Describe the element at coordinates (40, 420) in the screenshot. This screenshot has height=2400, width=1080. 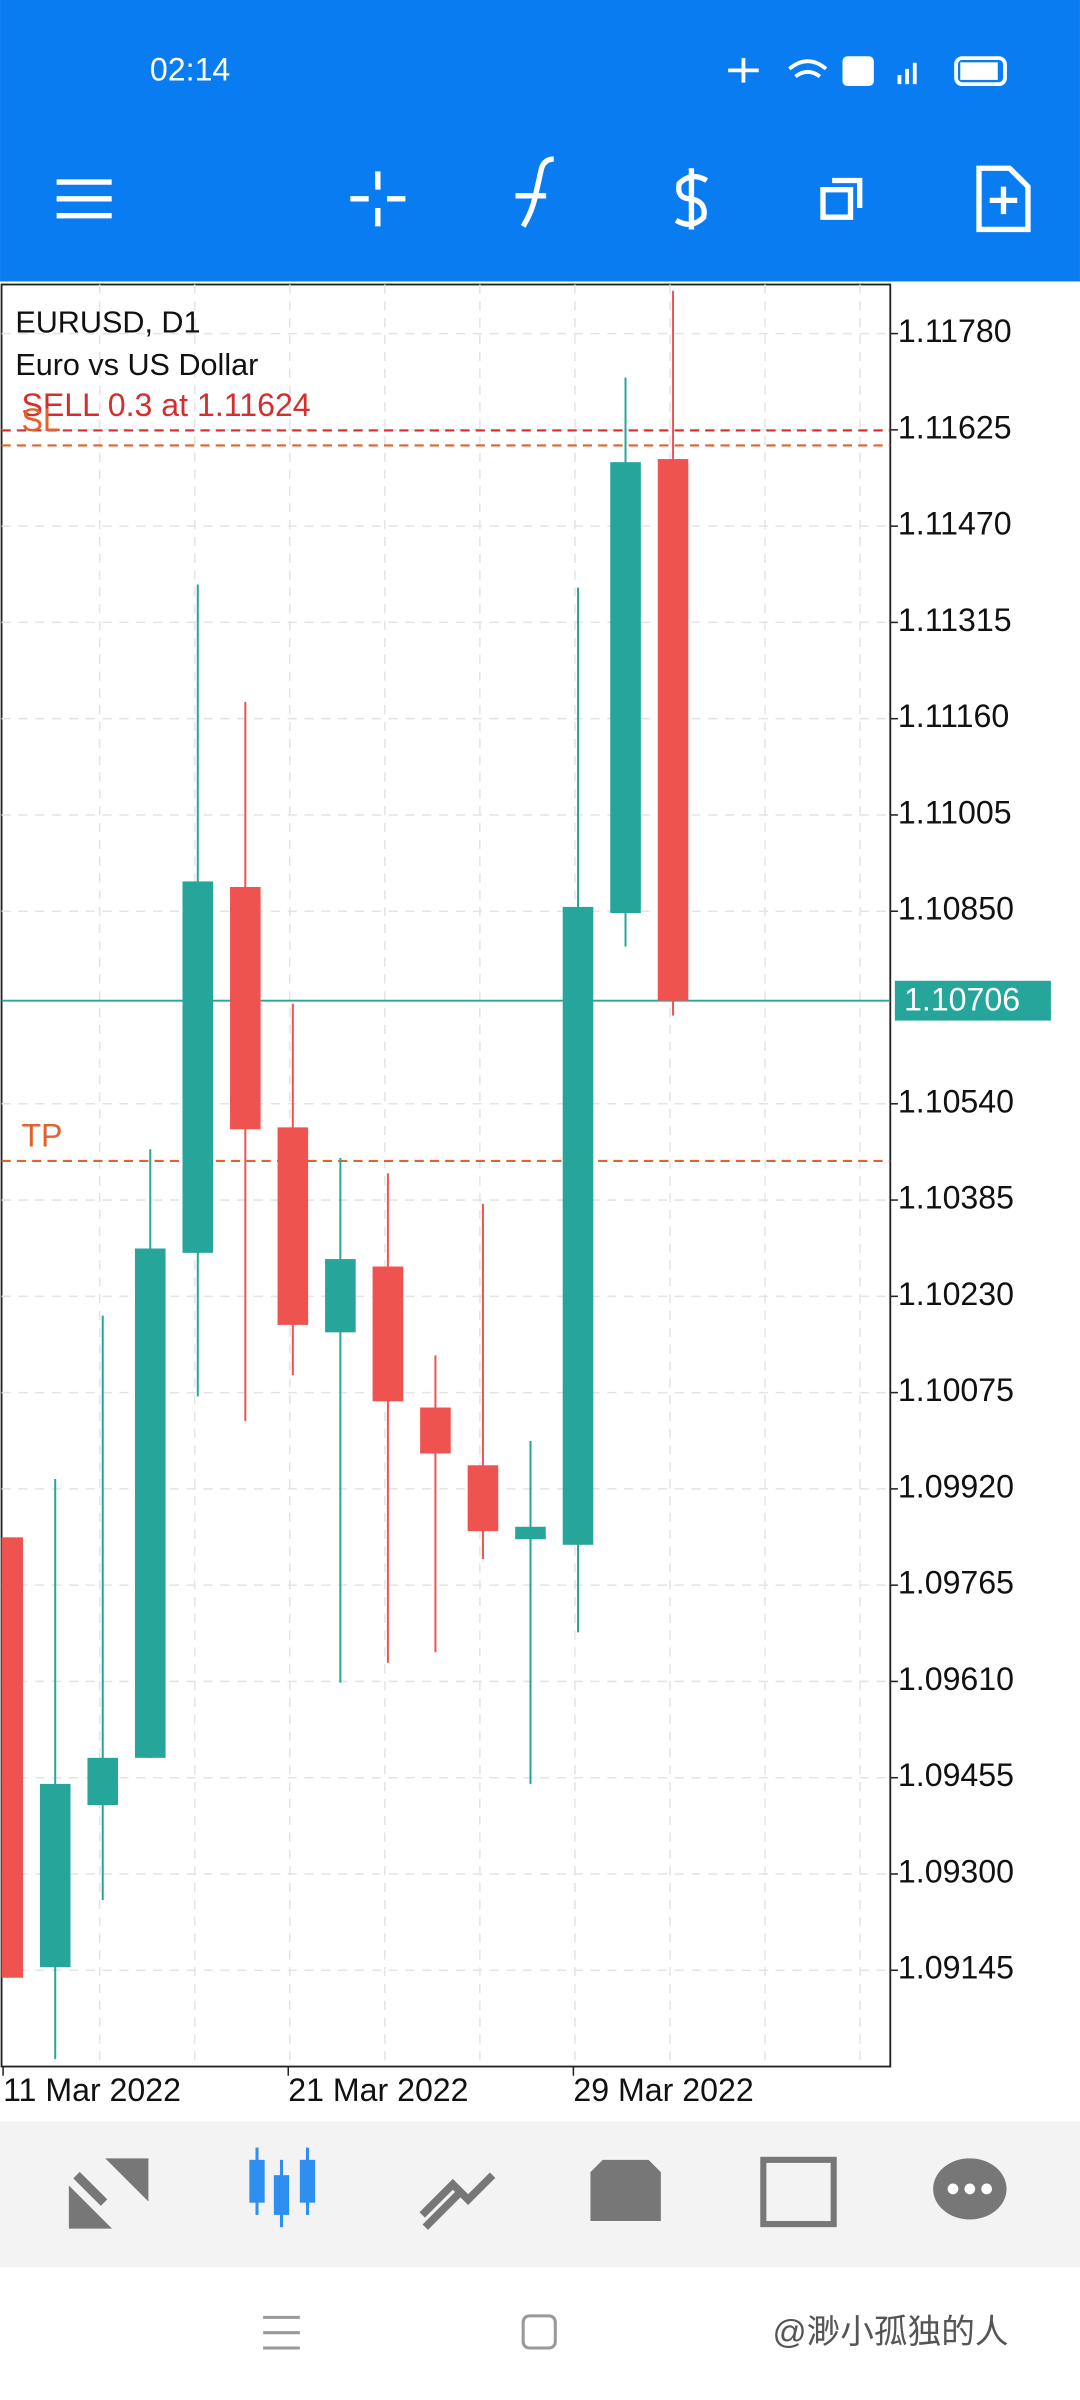
I see `level-label: SL` at that location.